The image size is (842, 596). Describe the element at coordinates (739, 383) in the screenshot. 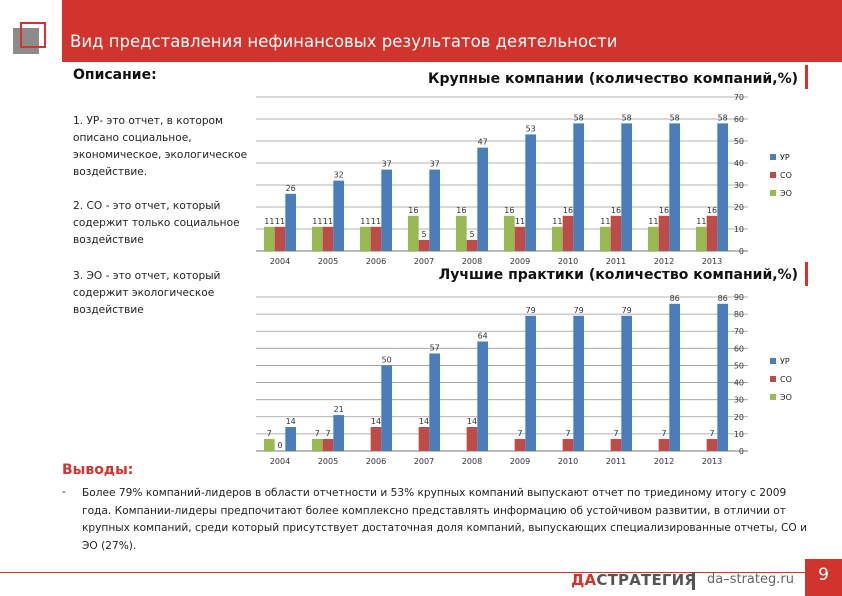

I see `y-tick-label: 40` at that location.